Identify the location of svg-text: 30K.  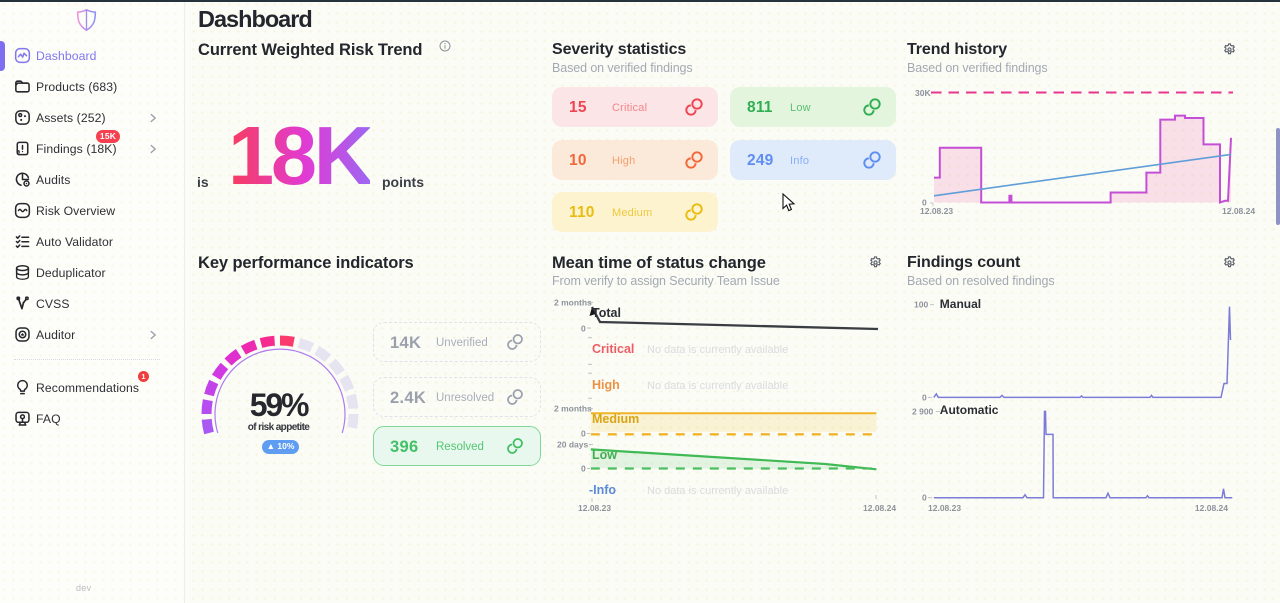
(923, 93).